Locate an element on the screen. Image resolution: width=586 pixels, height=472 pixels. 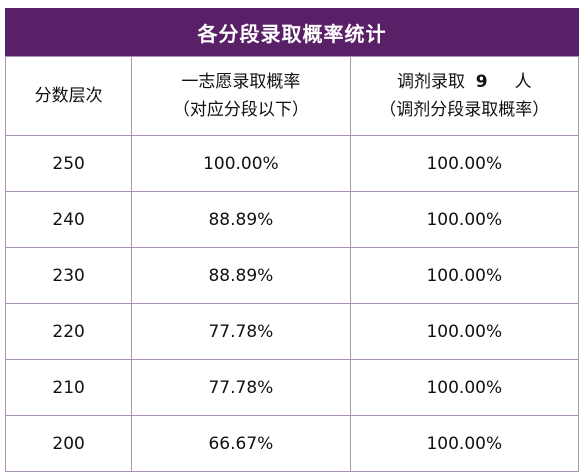
table-row: 230 88.89% 100.00% is located at coordinates (292, 275).